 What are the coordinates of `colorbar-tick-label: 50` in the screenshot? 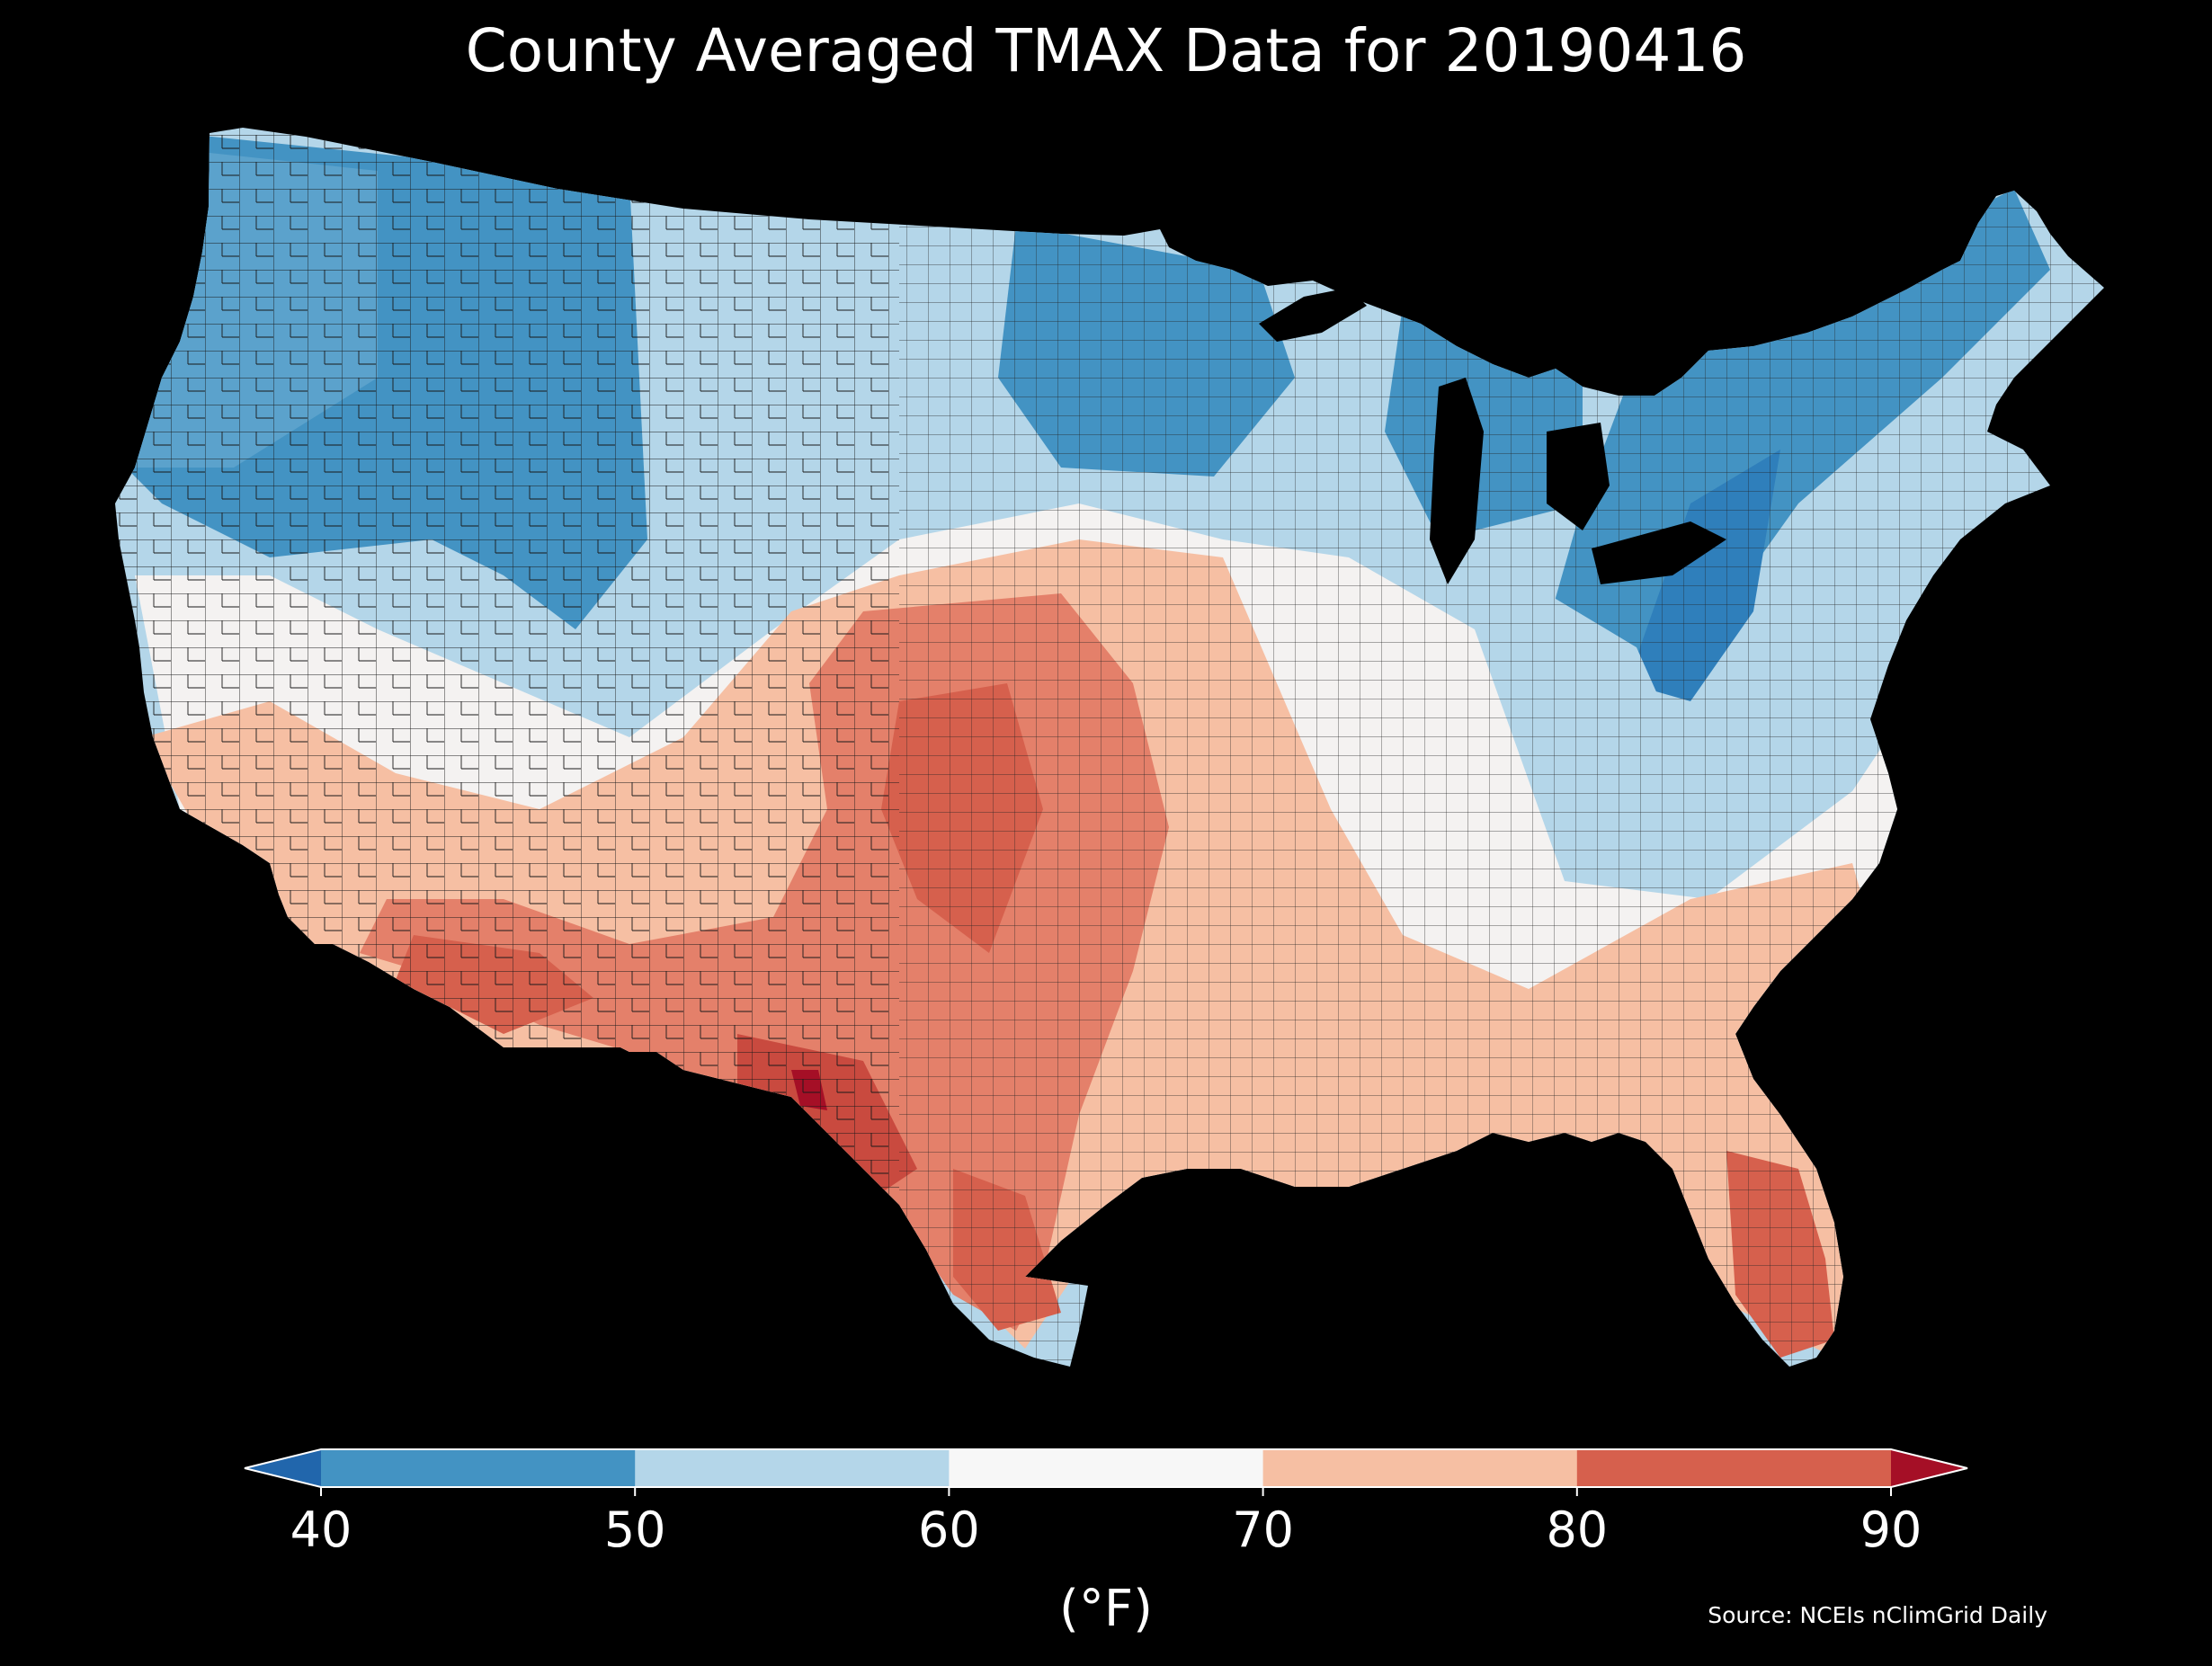 It's located at (635, 1530).